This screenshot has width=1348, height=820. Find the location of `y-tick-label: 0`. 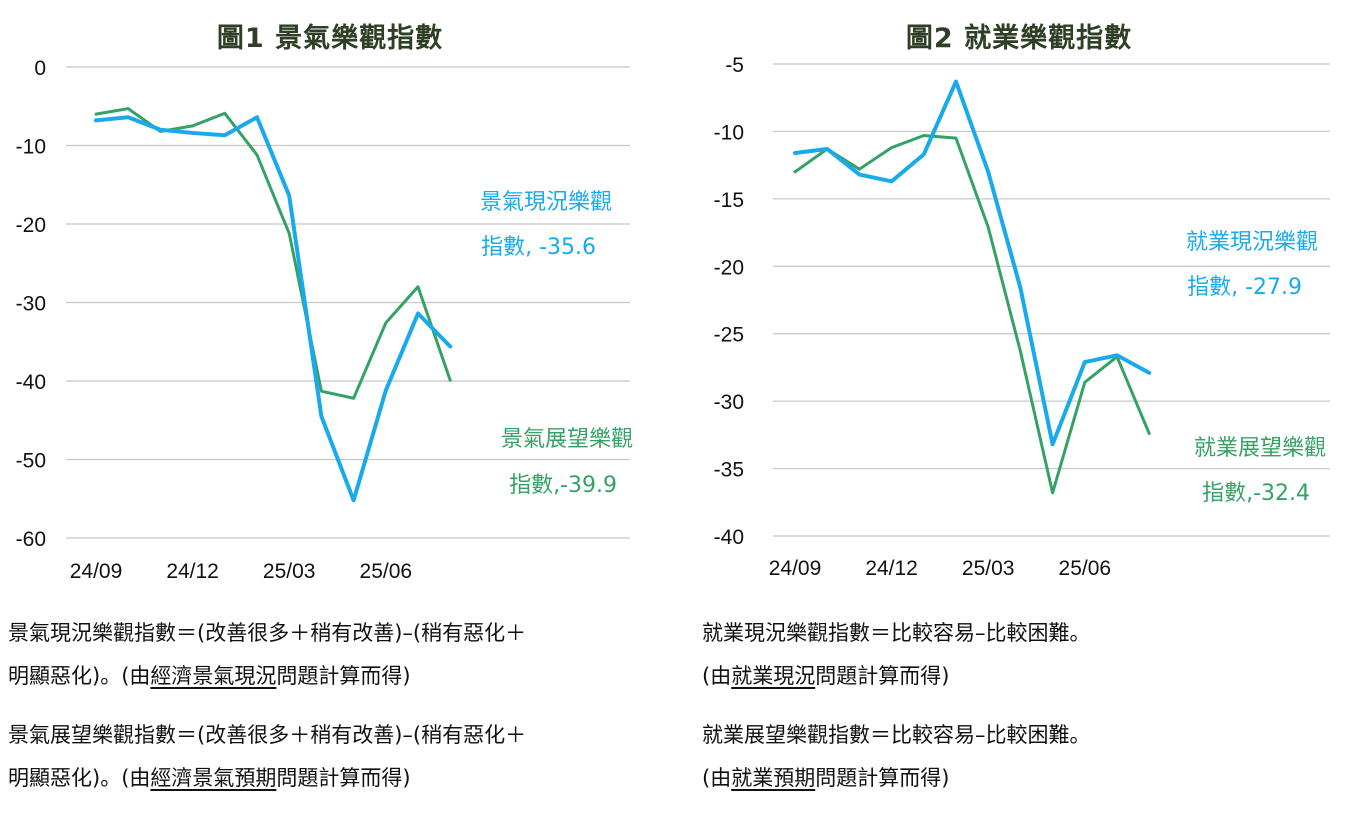

y-tick-label: 0 is located at coordinates (40, 68).